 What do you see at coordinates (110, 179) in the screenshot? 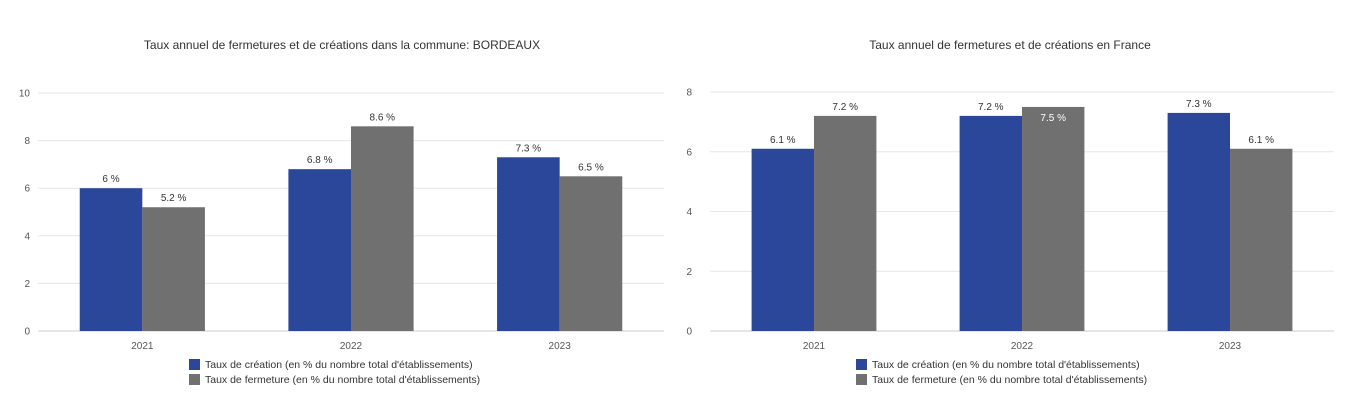
I see `data-label: 6 %` at bounding box center [110, 179].